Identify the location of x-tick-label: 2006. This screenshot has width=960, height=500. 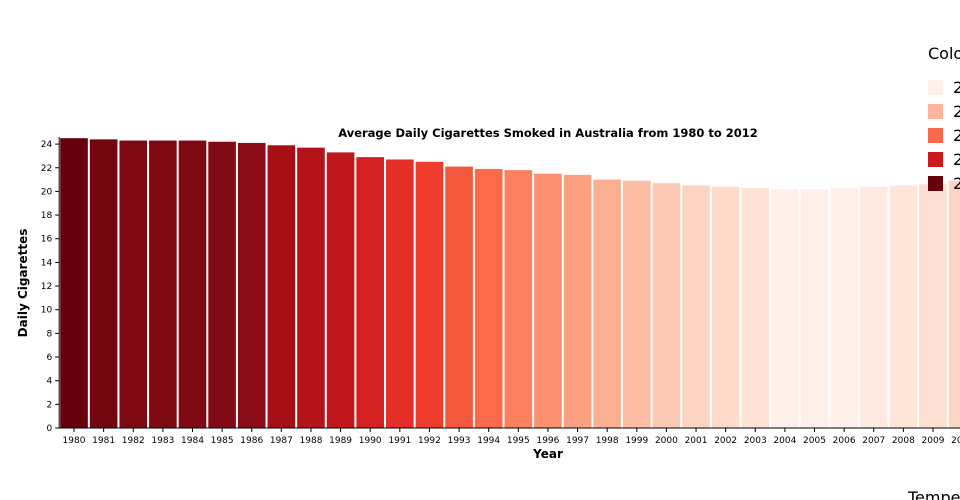
(844, 441).